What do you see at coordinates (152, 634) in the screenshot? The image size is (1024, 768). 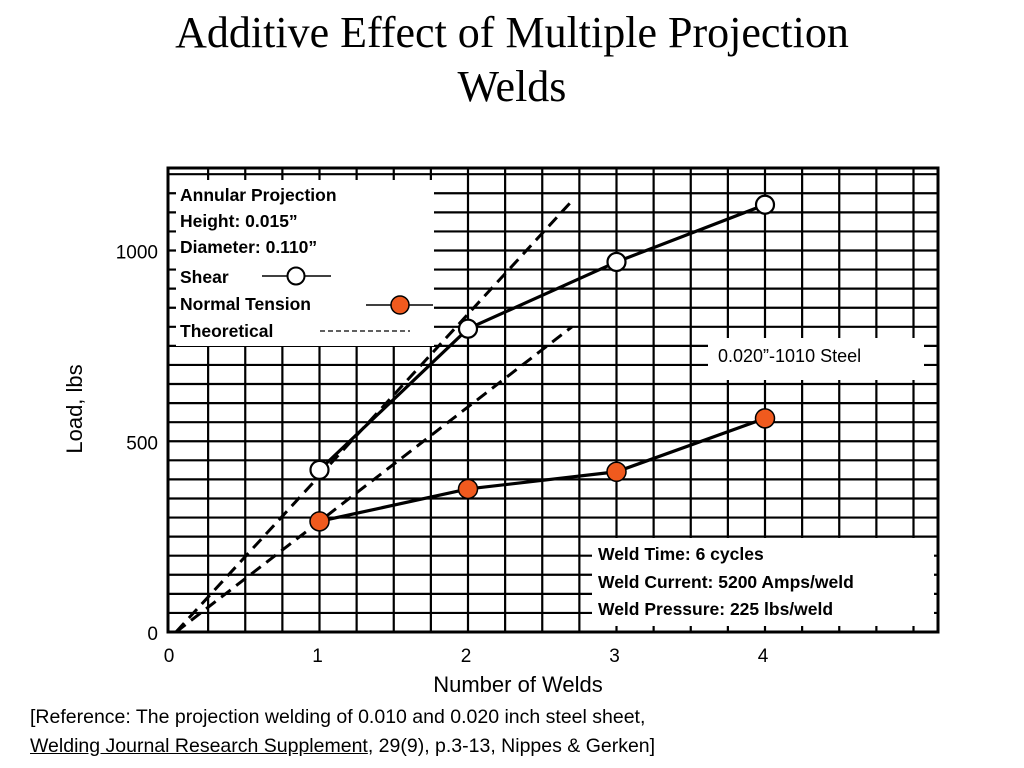 I see `y-tick-label: 0` at bounding box center [152, 634].